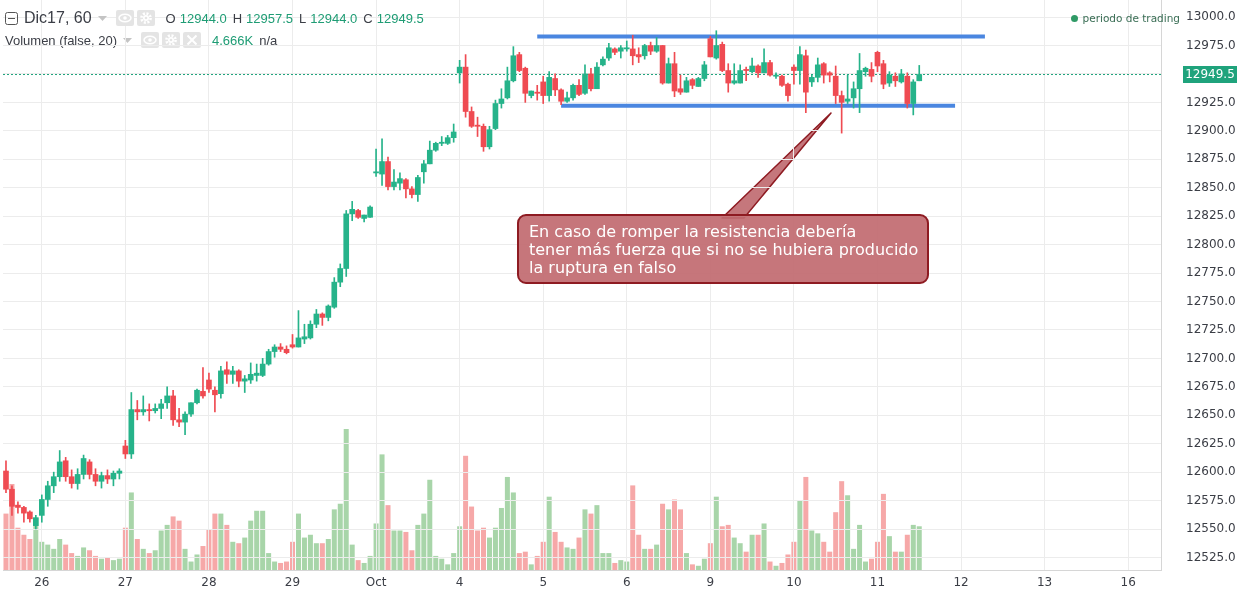 This screenshot has height=593, width=1240. I want to click on y-tick-label: 12550.0, so click(1211, 528).